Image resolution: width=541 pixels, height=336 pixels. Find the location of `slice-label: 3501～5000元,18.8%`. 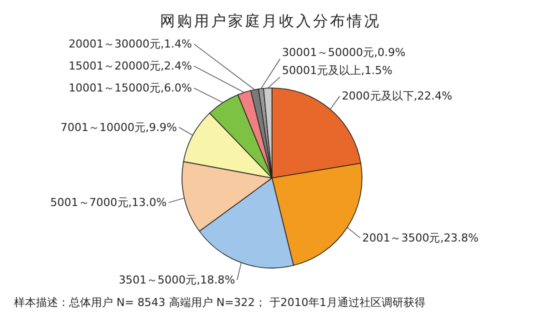

slice-label: 3501～5000元,18.8% is located at coordinates (177, 280).